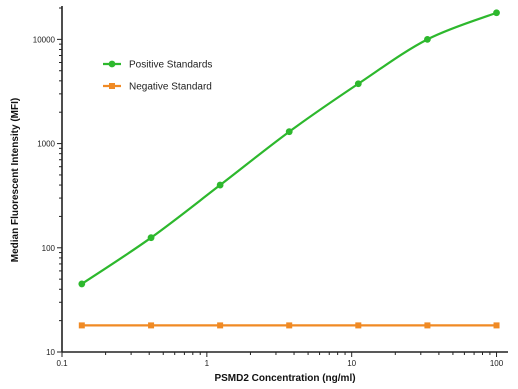 The image size is (518, 389). I want to click on y-tick-label: 10000, so click(44, 39).